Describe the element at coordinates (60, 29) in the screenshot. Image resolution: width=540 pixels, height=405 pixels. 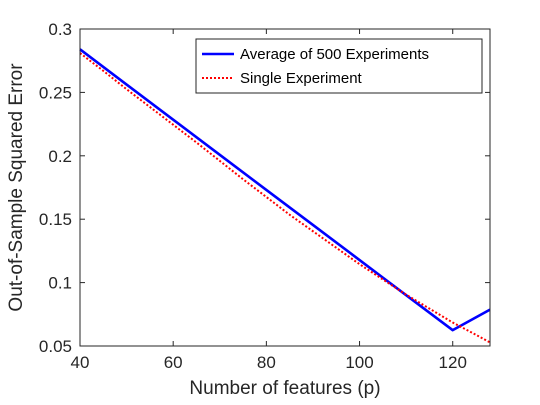
I see `y-tick-label: 0.3` at that location.